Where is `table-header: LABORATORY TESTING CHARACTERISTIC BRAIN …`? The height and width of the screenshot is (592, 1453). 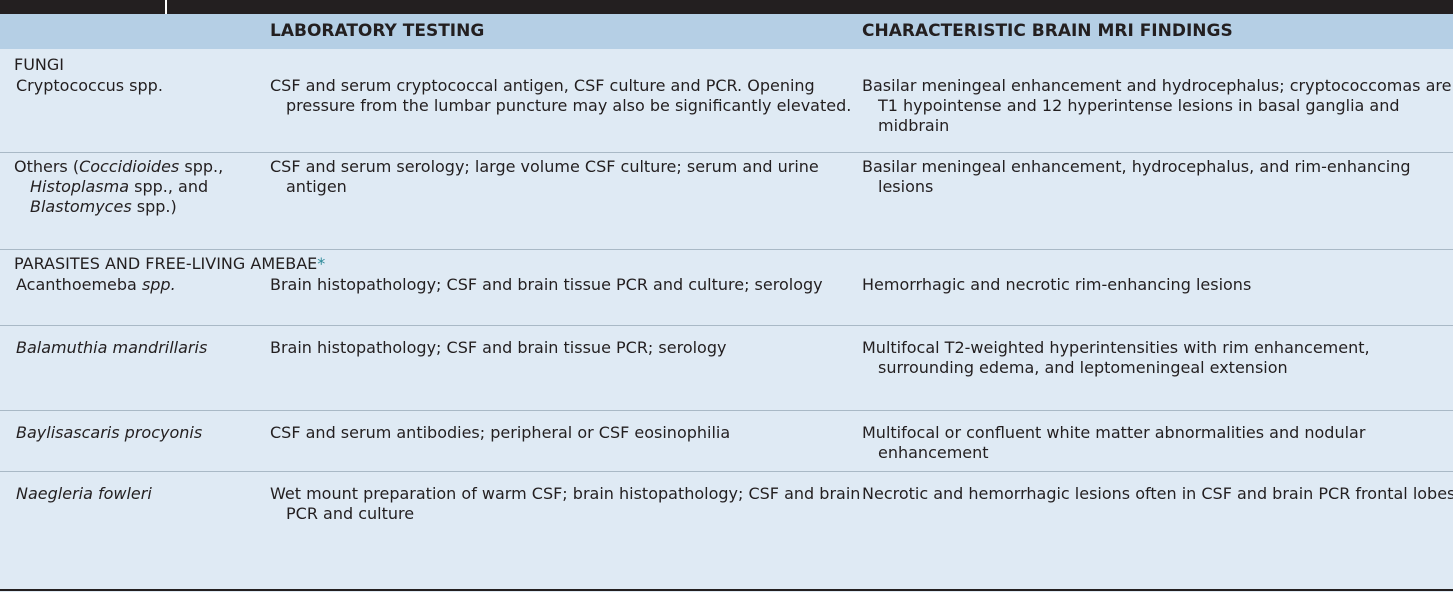 table-header: LABORATORY TESTING CHARACTERISTIC BRAIN … is located at coordinates (726, 31).